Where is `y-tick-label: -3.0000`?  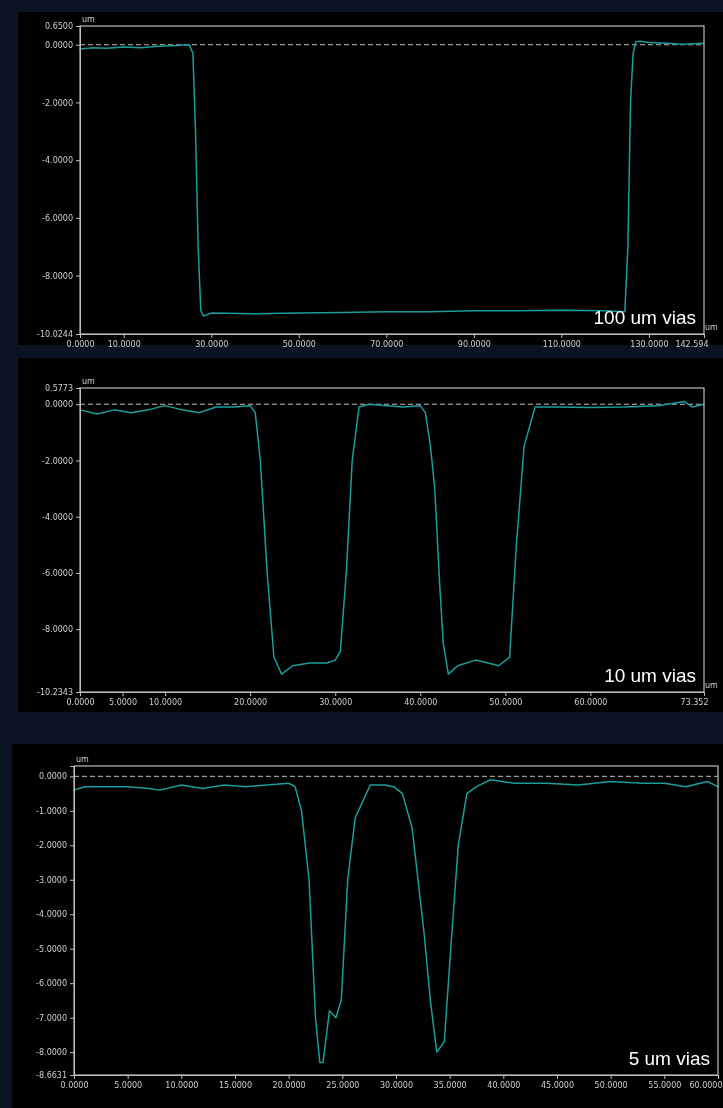 y-tick-label: -3.0000 is located at coordinates (51, 880).